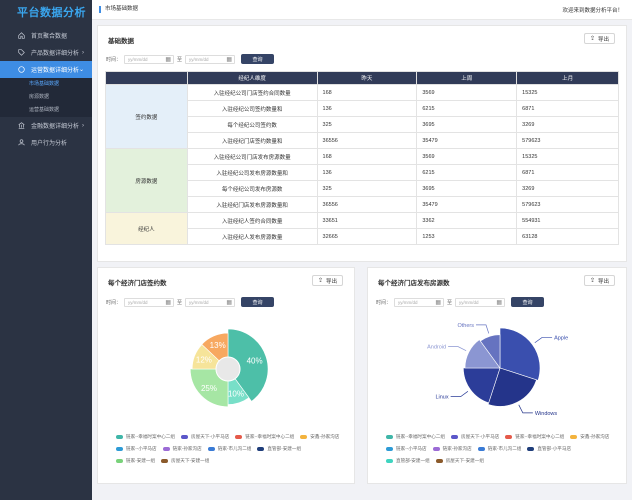  Describe the element at coordinates (436, 348) in the screenshot. I see `slice-label: Android` at that location.